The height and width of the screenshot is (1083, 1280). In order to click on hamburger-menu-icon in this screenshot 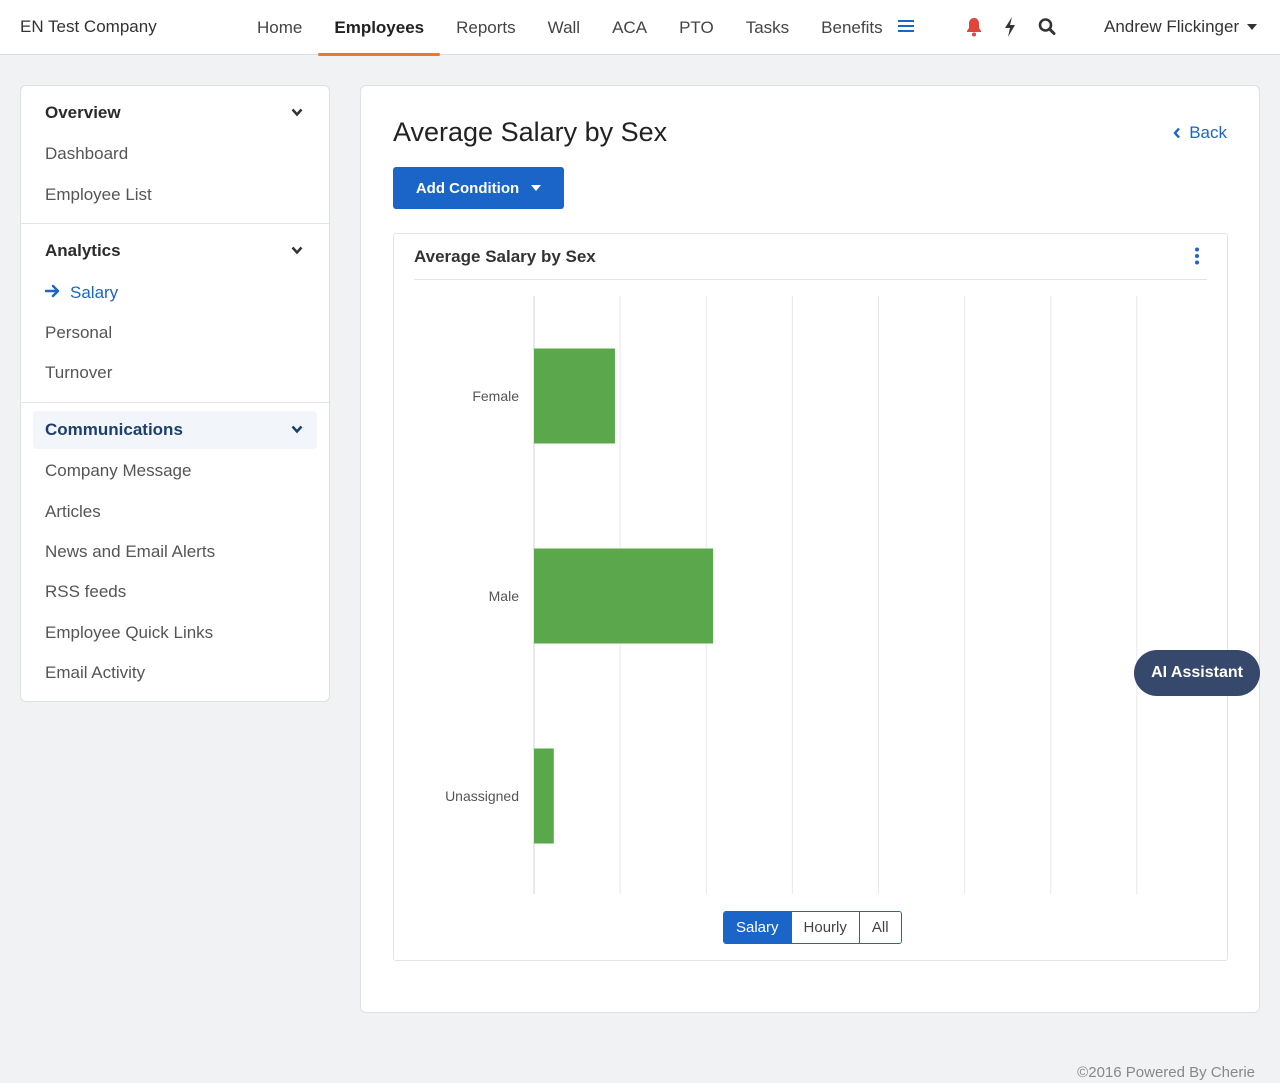, I will do `click(906, 27)`.